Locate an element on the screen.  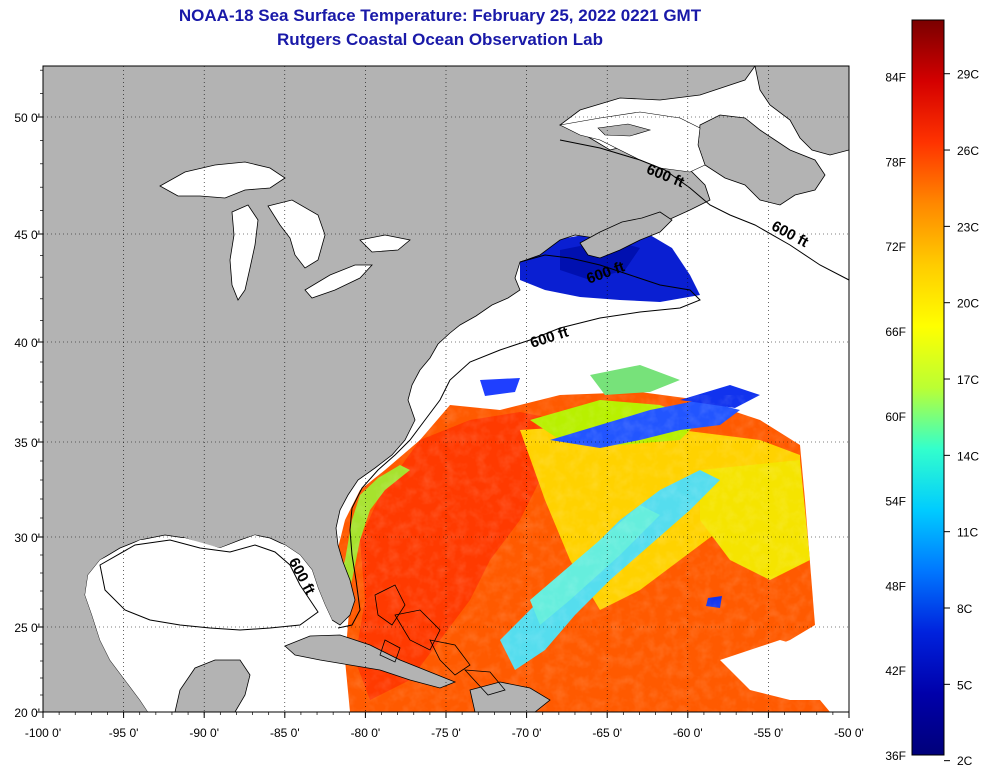
land-nova-scotia is located at coordinates (626, 235).